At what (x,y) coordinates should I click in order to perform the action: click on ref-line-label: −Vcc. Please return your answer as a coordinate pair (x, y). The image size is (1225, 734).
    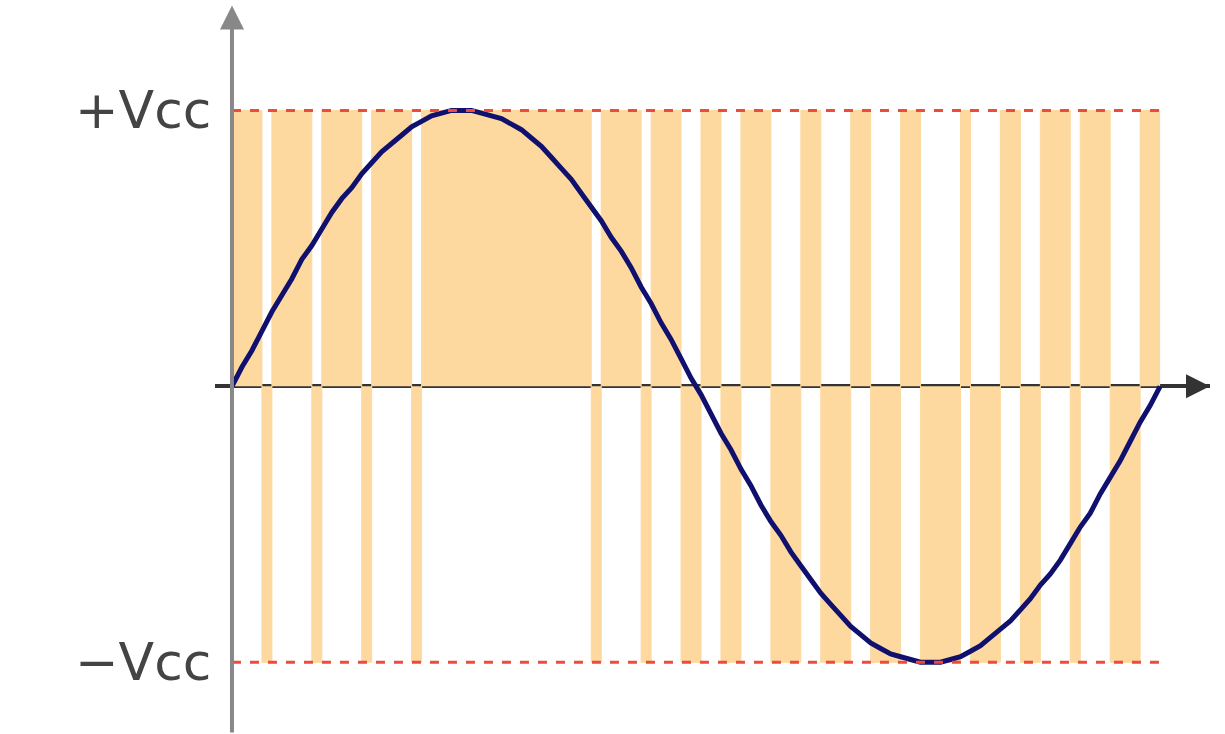
    Looking at the image, I should click on (143, 662).